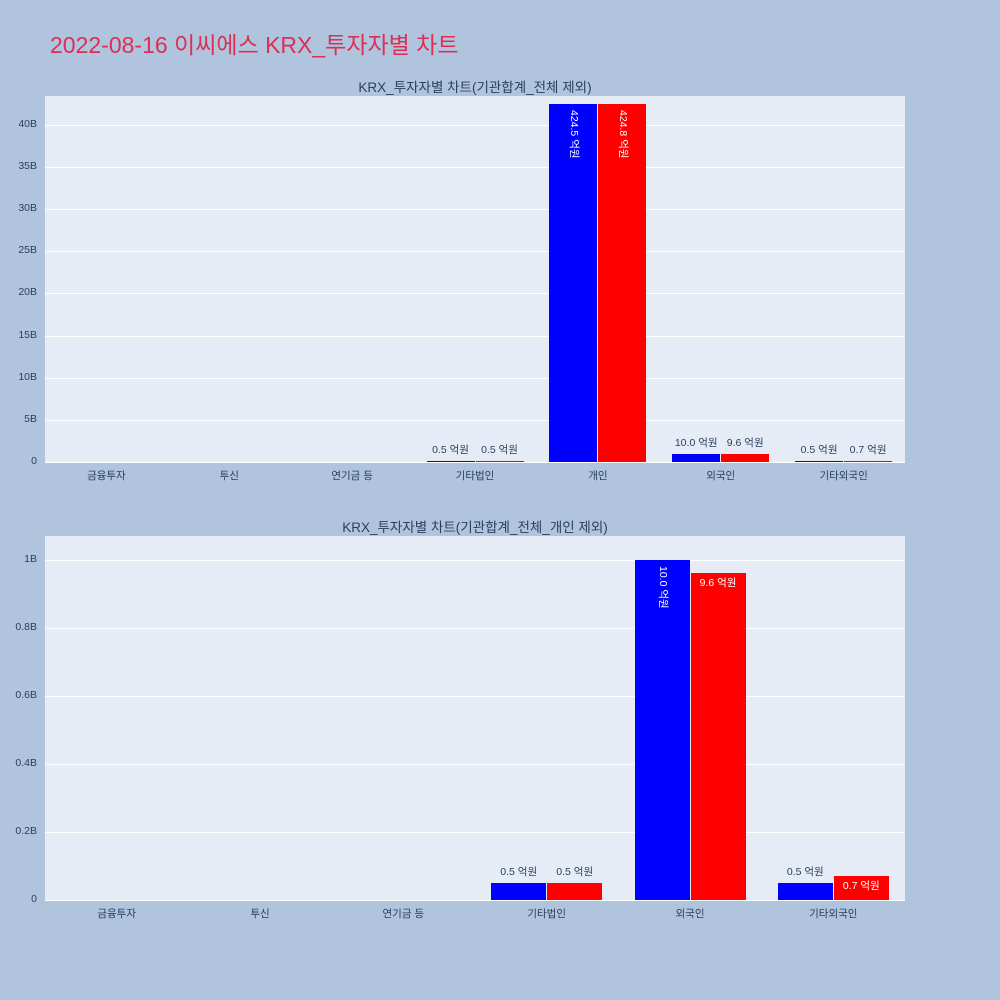 The image size is (1000, 1000). Describe the element at coordinates (27, 376) in the screenshot. I see `y-tick-label: 10B` at that location.